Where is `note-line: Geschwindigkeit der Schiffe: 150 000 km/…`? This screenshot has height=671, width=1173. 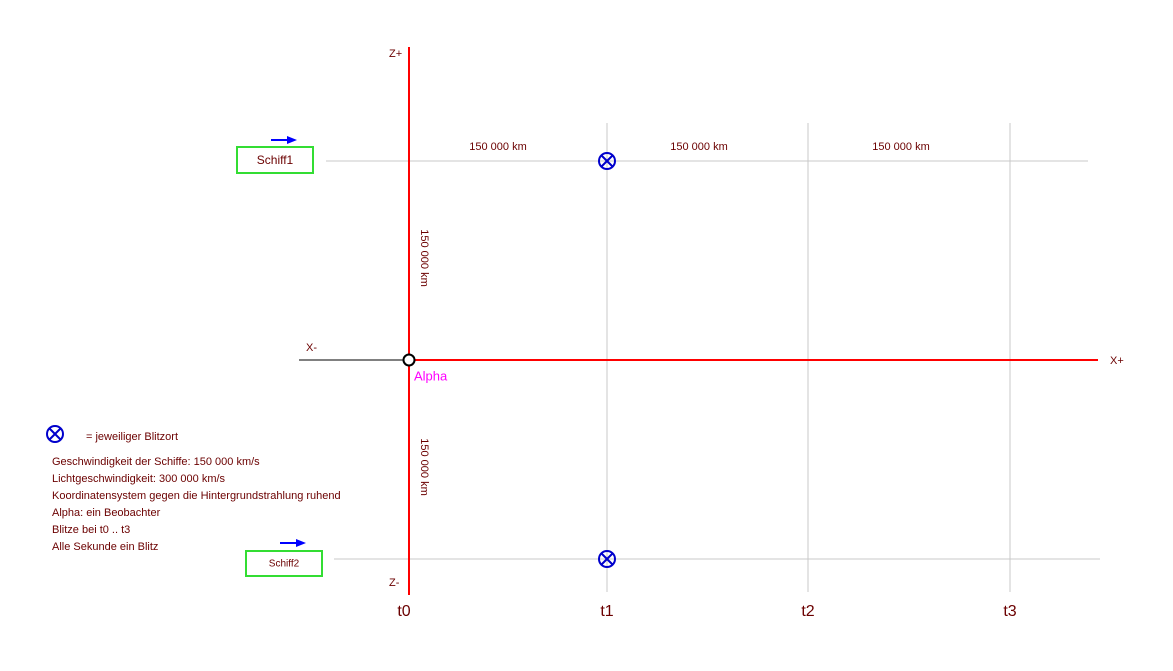
note-line: Geschwindigkeit der Schiffe: 150 000 km/… is located at coordinates (156, 462).